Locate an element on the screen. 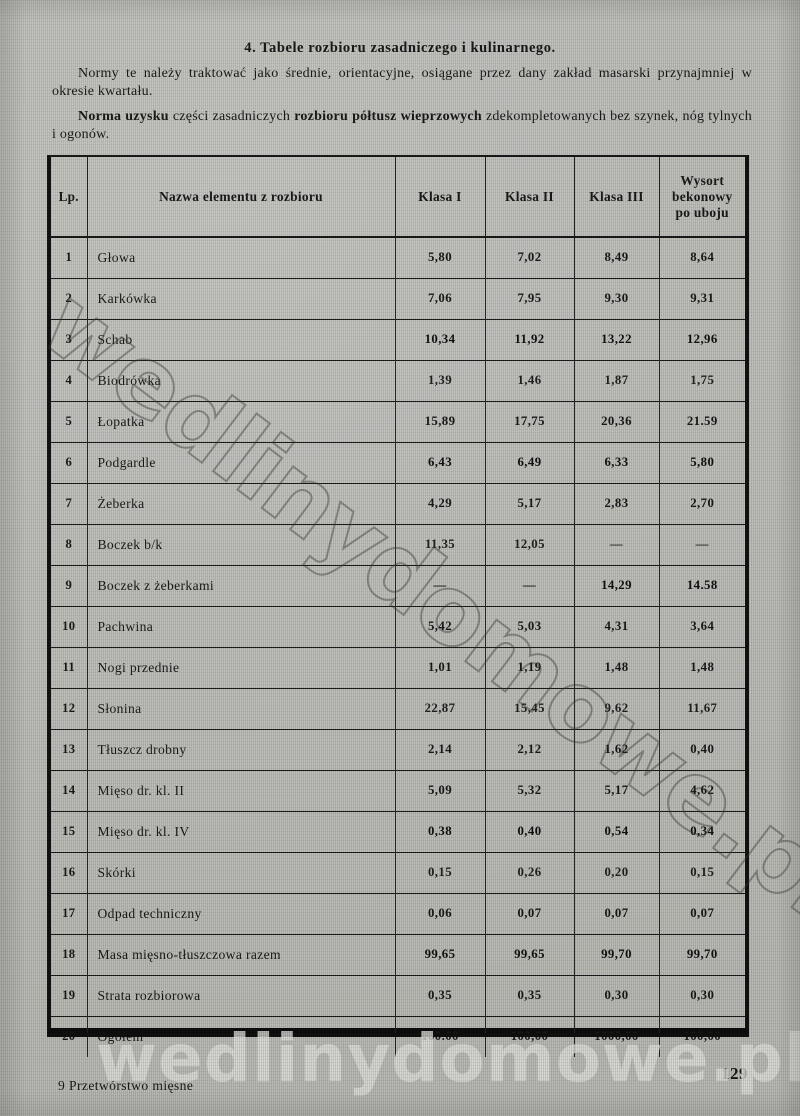 The height and width of the screenshot is (1116, 800). cell-name: Żeberka is located at coordinates (240, 503).